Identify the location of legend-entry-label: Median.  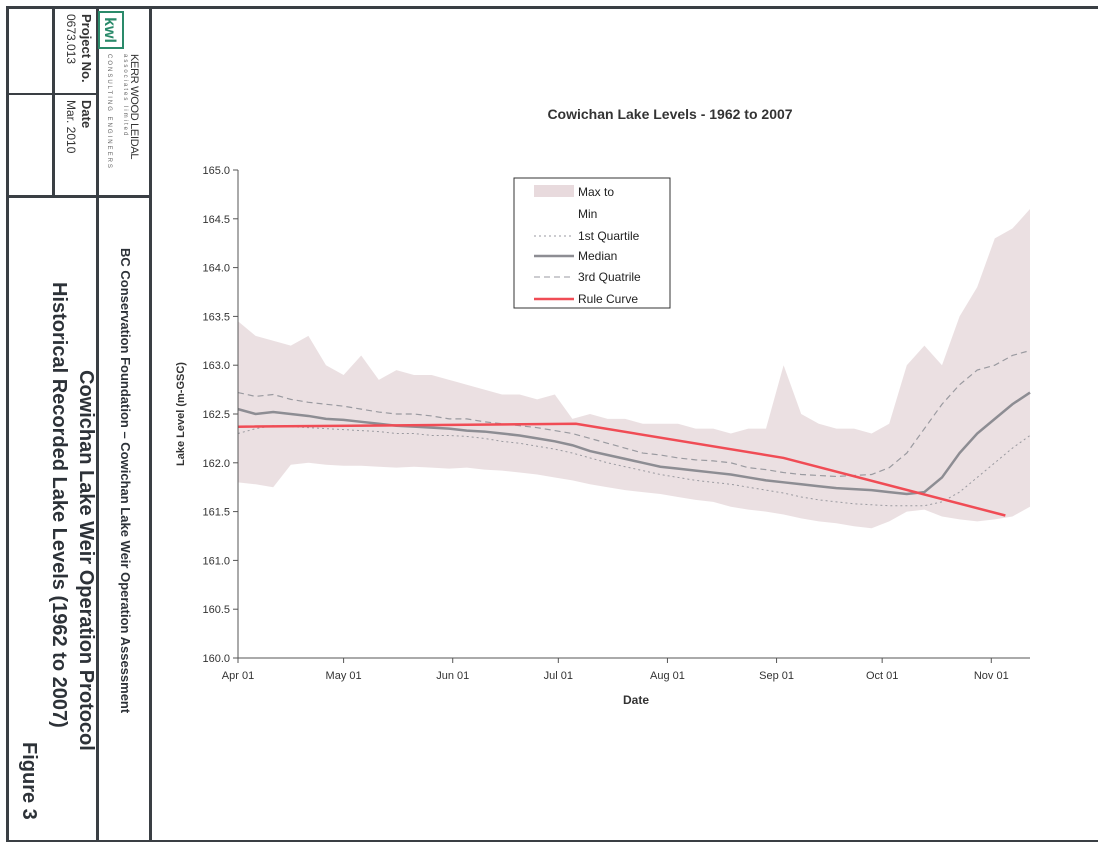
(597, 256).